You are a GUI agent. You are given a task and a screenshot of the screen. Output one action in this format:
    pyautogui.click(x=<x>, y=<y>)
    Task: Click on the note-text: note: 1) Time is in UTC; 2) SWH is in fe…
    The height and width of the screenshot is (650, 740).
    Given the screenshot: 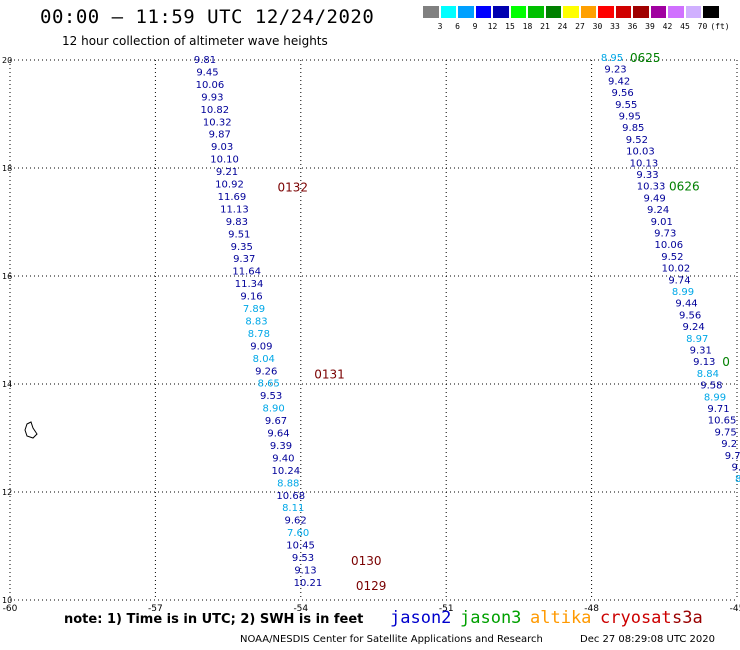 What is the action you would take?
    pyautogui.click(x=214, y=619)
    